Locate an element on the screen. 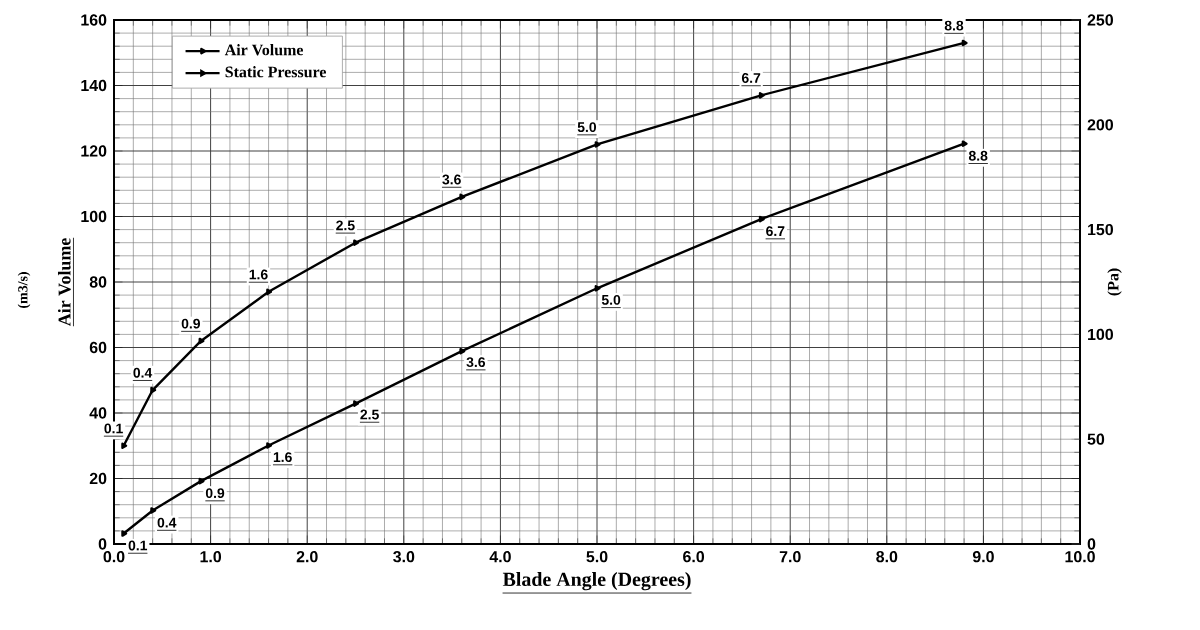 The image size is (1200, 630). x-axis-title: Blade Angle (Degrees) is located at coordinates (596, 581).